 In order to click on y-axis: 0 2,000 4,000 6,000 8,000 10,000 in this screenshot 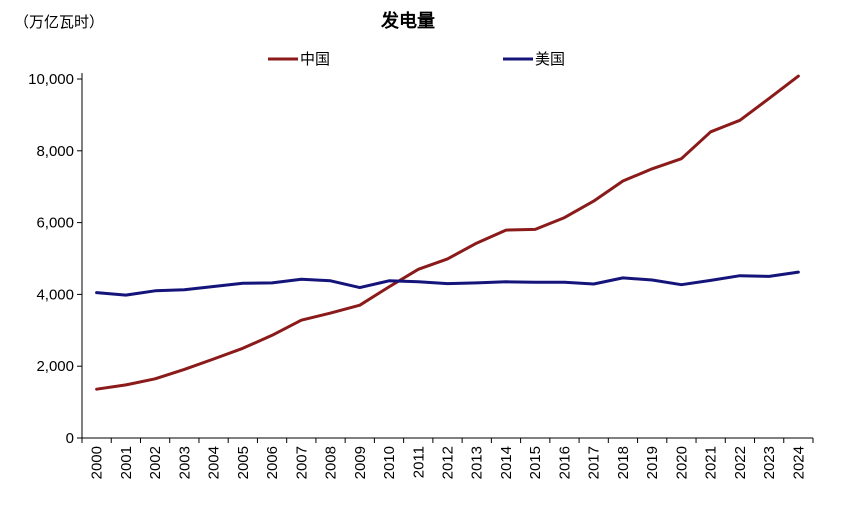, I will do `click(55, 259)`.